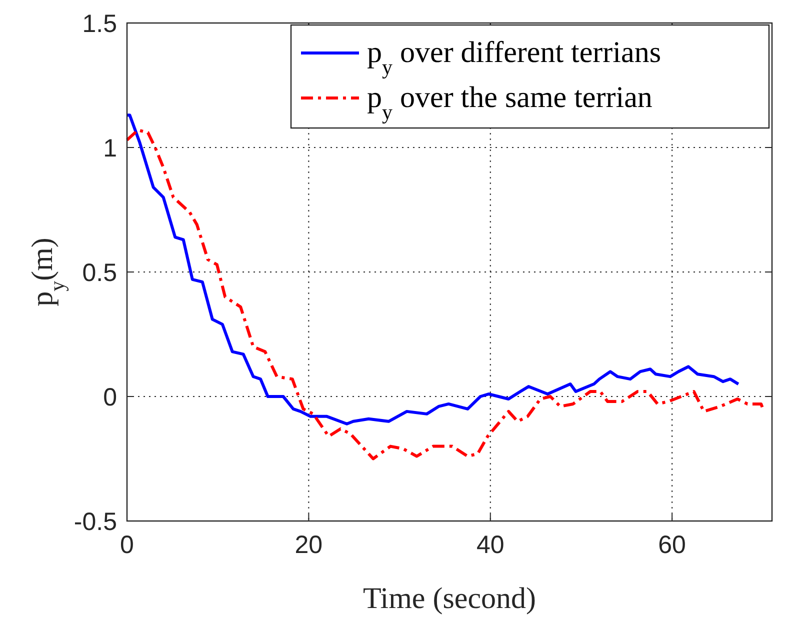 This screenshot has width=786, height=620. What do you see at coordinates (490, 545) in the screenshot?
I see `x-tick-label: 40` at bounding box center [490, 545].